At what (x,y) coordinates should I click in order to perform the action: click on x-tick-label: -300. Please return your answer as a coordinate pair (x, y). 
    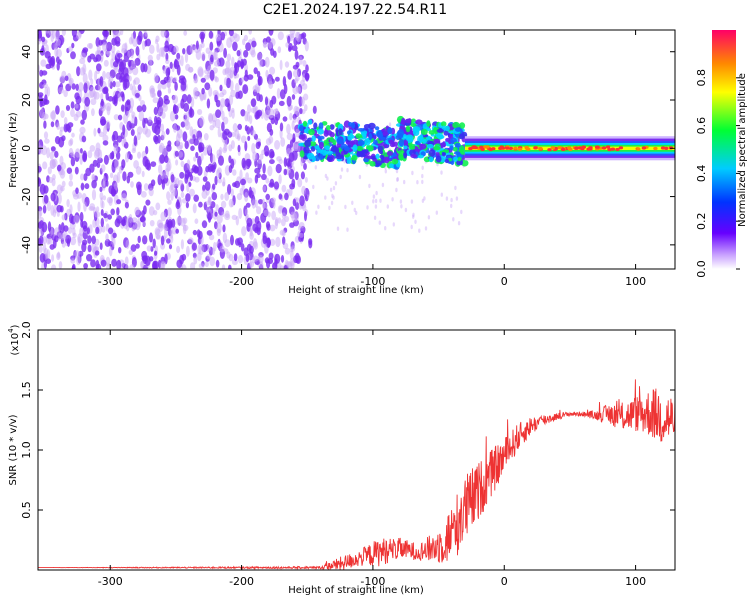
    Looking at the image, I should click on (110, 581).